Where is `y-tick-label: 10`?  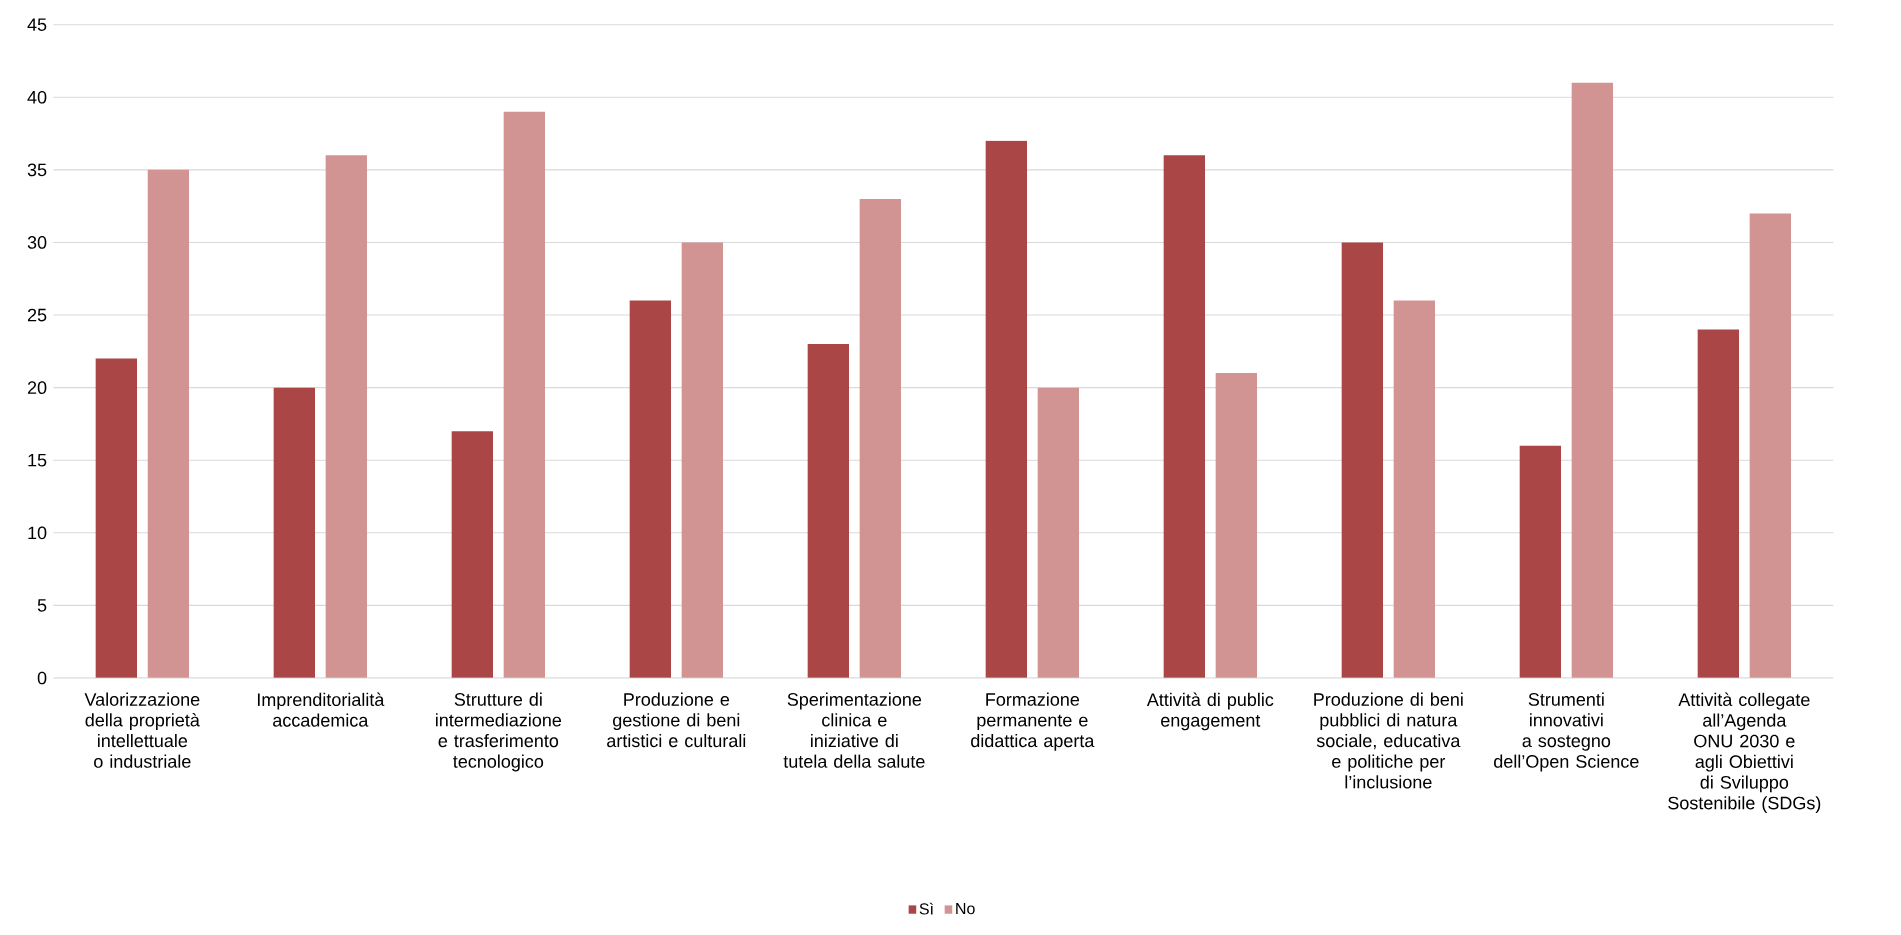
y-tick-label: 10 is located at coordinates (37, 533).